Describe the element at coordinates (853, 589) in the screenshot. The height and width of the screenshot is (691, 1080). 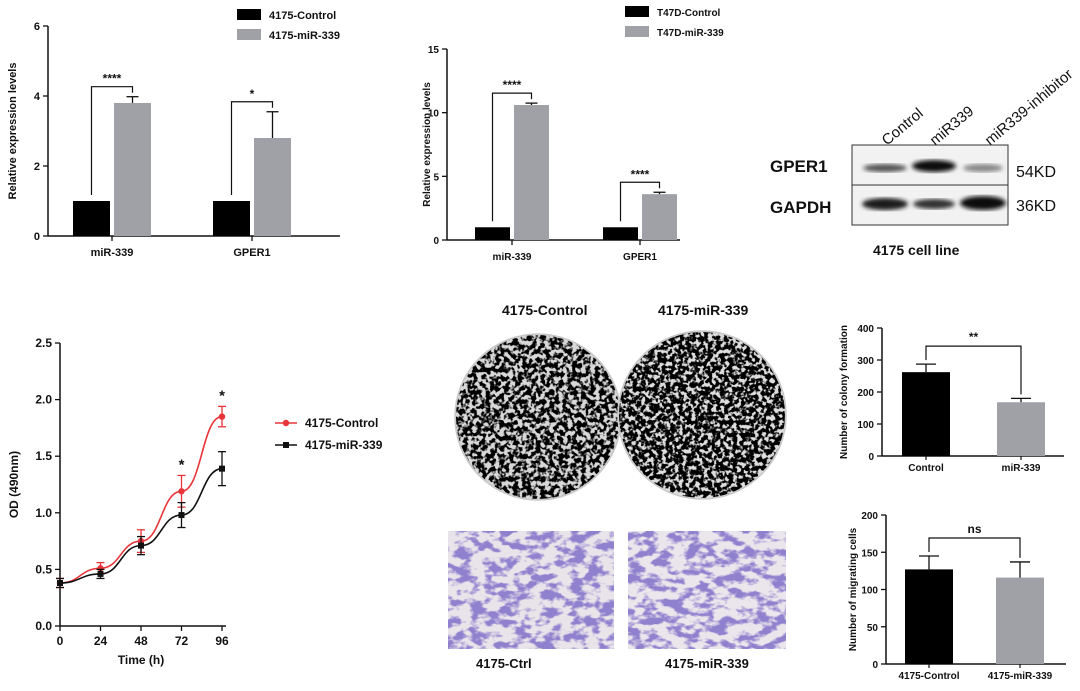
I see `y-axis-title: Number of migrating cells` at that location.